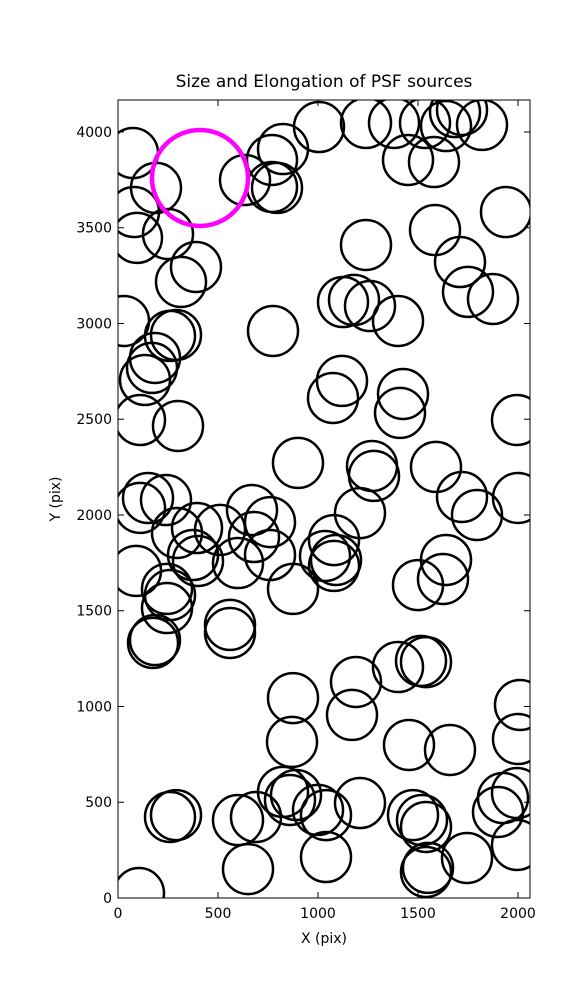 The height and width of the screenshot is (1004, 588). Describe the element at coordinates (200, 178) in the screenshot. I see `highlight-circle` at that location.